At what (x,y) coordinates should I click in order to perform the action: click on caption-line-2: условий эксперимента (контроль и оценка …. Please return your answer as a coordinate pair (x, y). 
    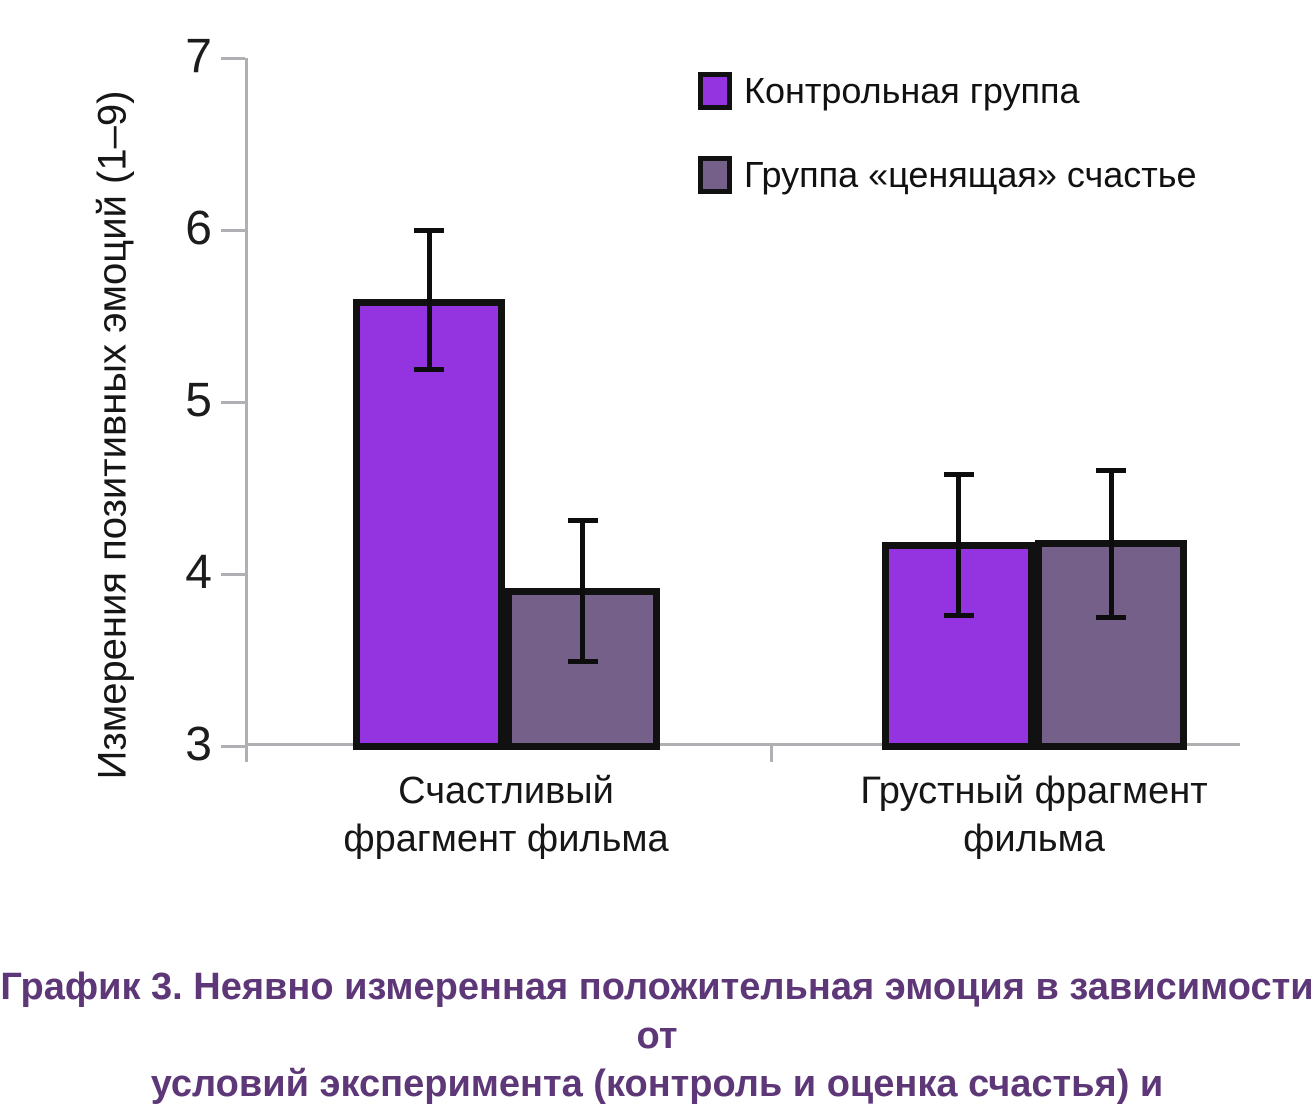
    Looking at the image, I should click on (657, 1084).